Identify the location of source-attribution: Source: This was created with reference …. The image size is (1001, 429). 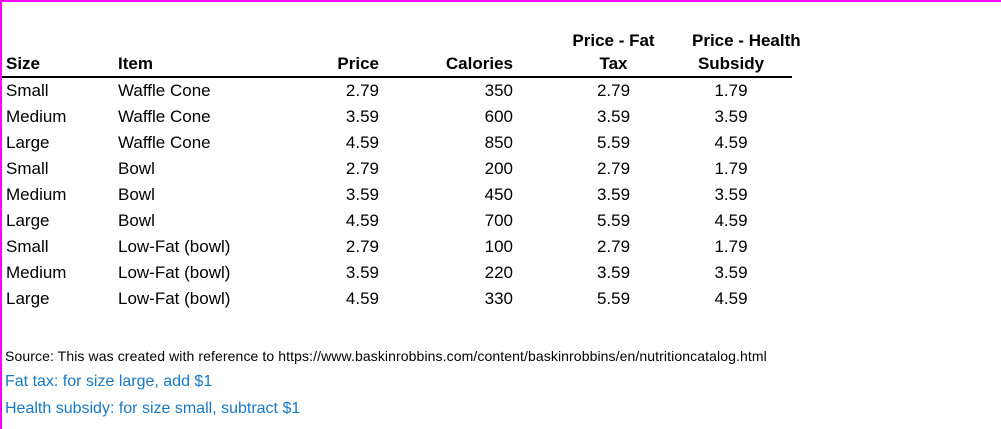
(386, 356).